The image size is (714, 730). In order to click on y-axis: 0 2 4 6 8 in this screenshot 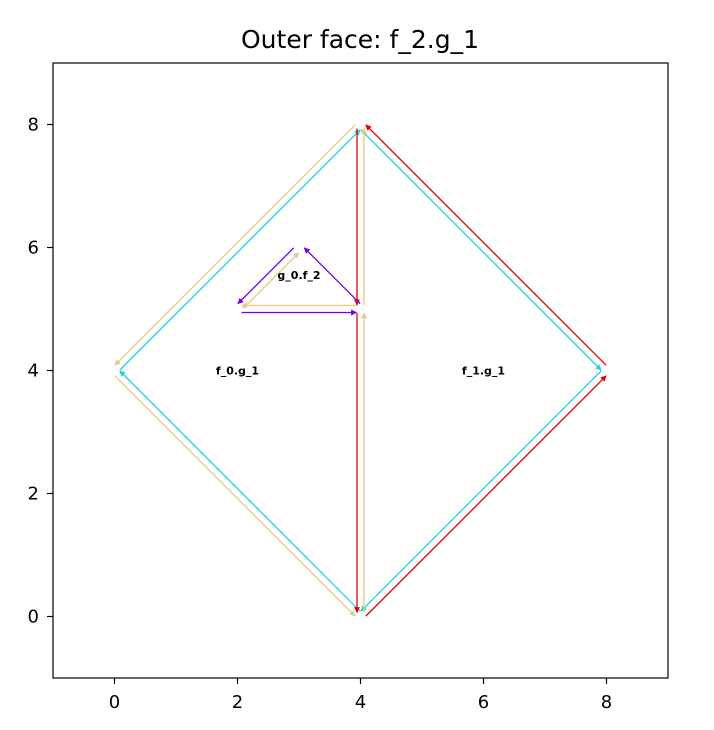, I will do `click(40, 371)`.